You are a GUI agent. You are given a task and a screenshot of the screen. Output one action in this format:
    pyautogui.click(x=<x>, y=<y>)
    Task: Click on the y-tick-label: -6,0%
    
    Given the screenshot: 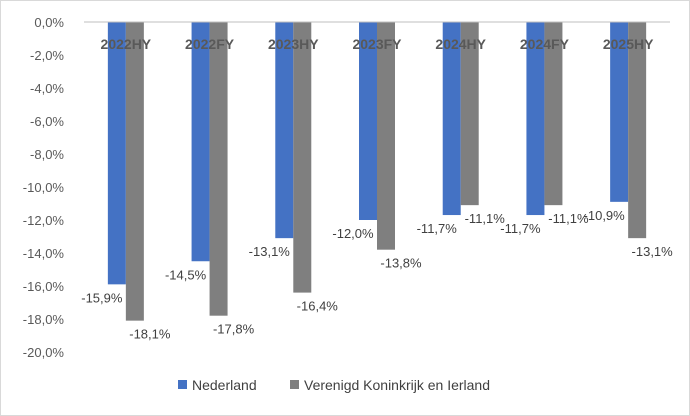 What is the action you would take?
    pyautogui.click(x=47, y=121)
    